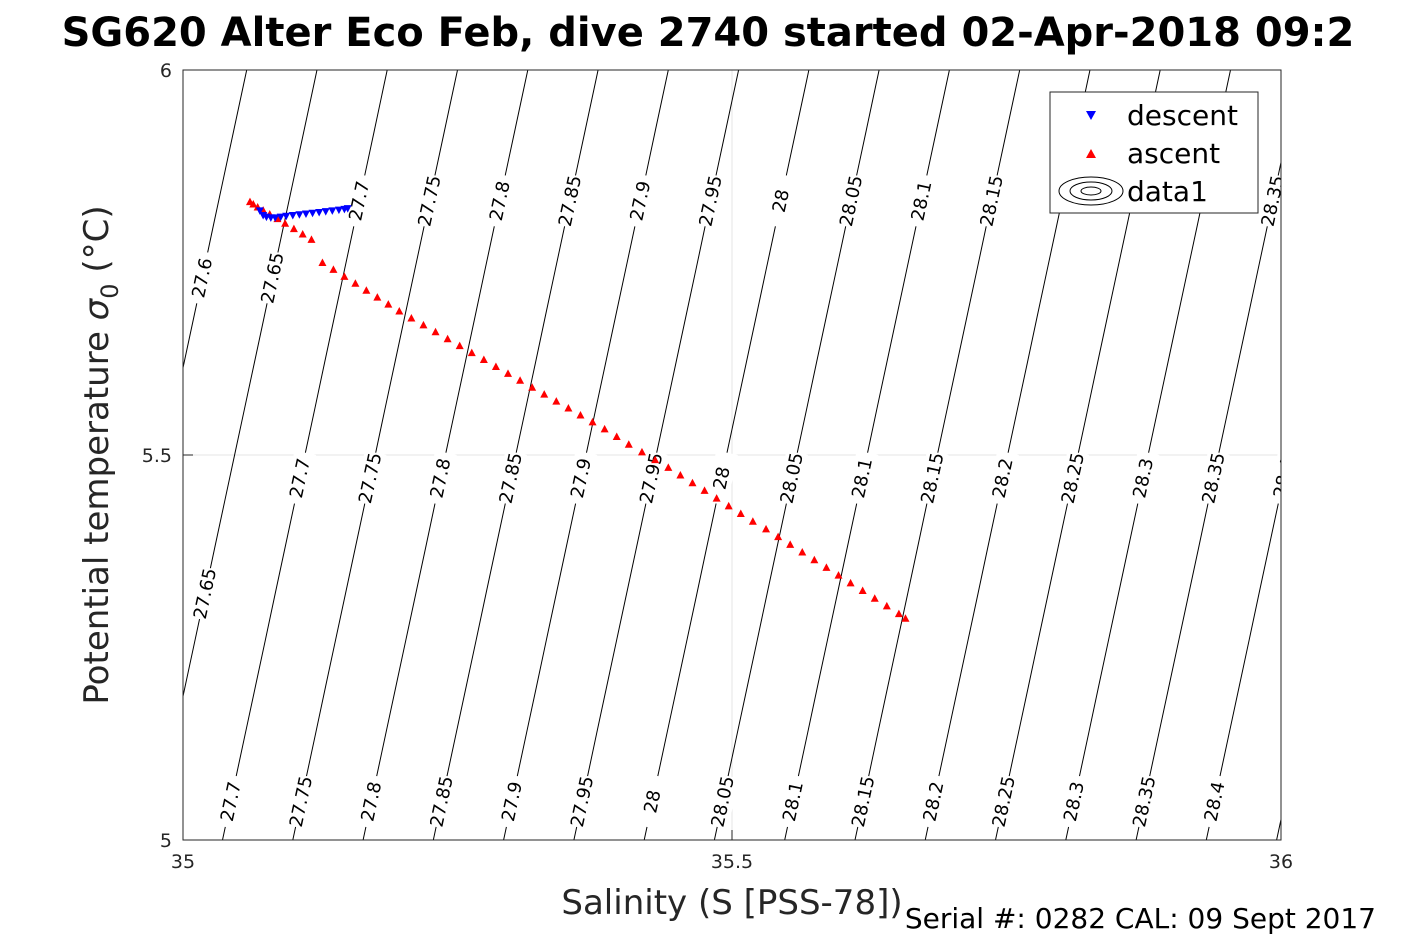 This screenshot has width=1417, height=945. I want to click on y-tick-label-5-5: 5.5, so click(157, 456).